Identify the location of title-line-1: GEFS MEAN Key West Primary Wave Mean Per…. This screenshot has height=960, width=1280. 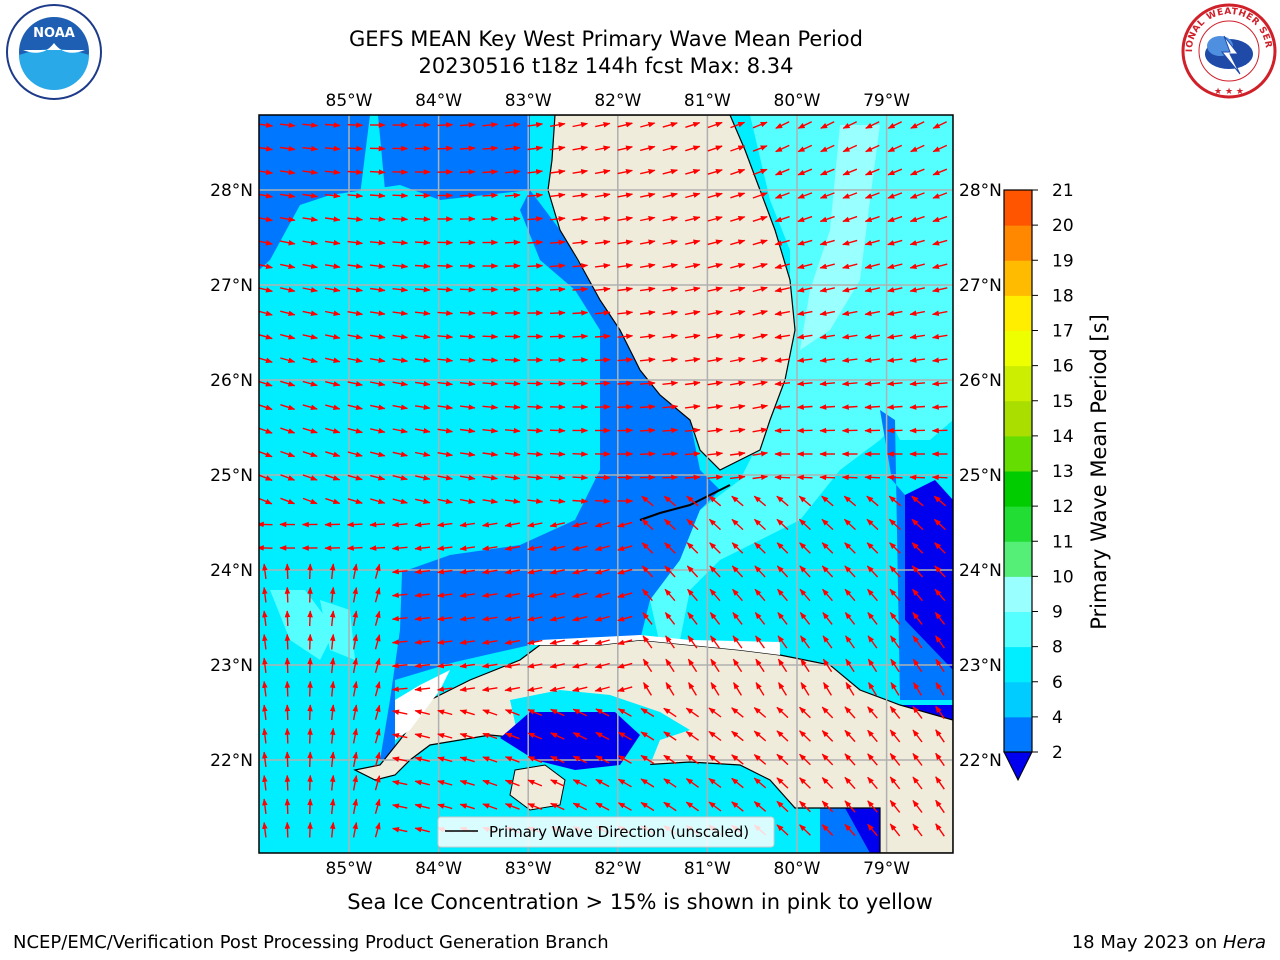
(606, 39).